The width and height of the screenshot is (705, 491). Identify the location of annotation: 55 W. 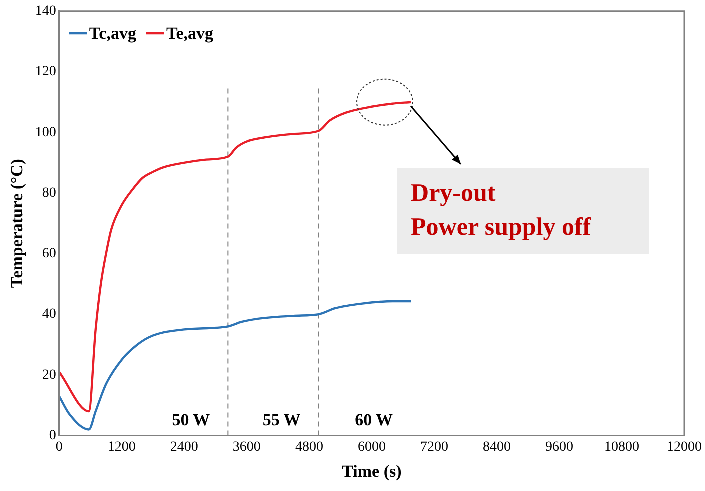
(281, 420).